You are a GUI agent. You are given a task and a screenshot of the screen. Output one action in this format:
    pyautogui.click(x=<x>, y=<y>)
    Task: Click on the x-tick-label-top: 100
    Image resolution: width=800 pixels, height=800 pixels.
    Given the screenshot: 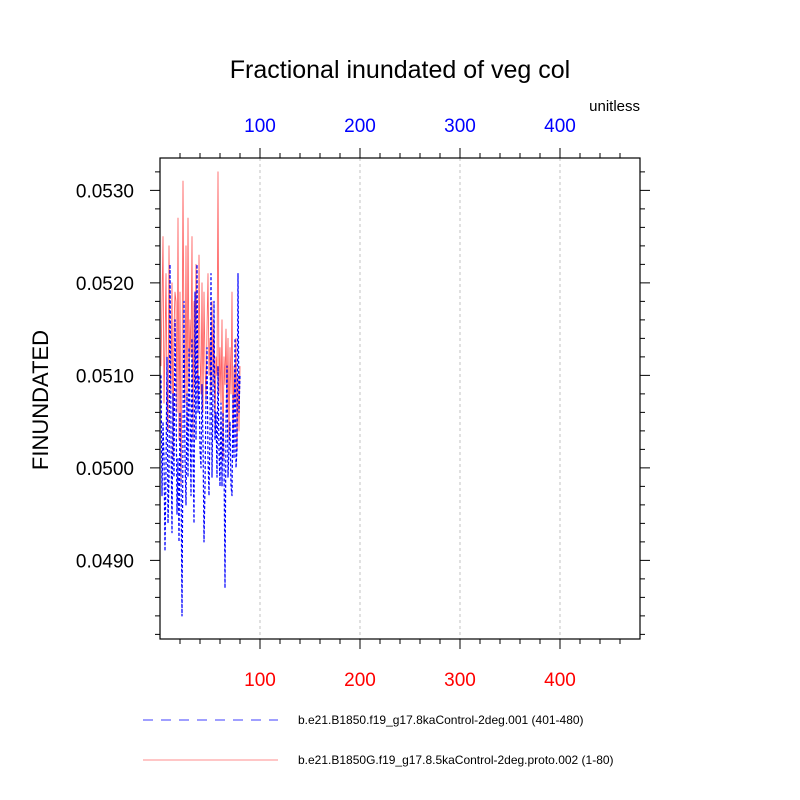 What is the action you would take?
    pyautogui.click(x=260, y=126)
    